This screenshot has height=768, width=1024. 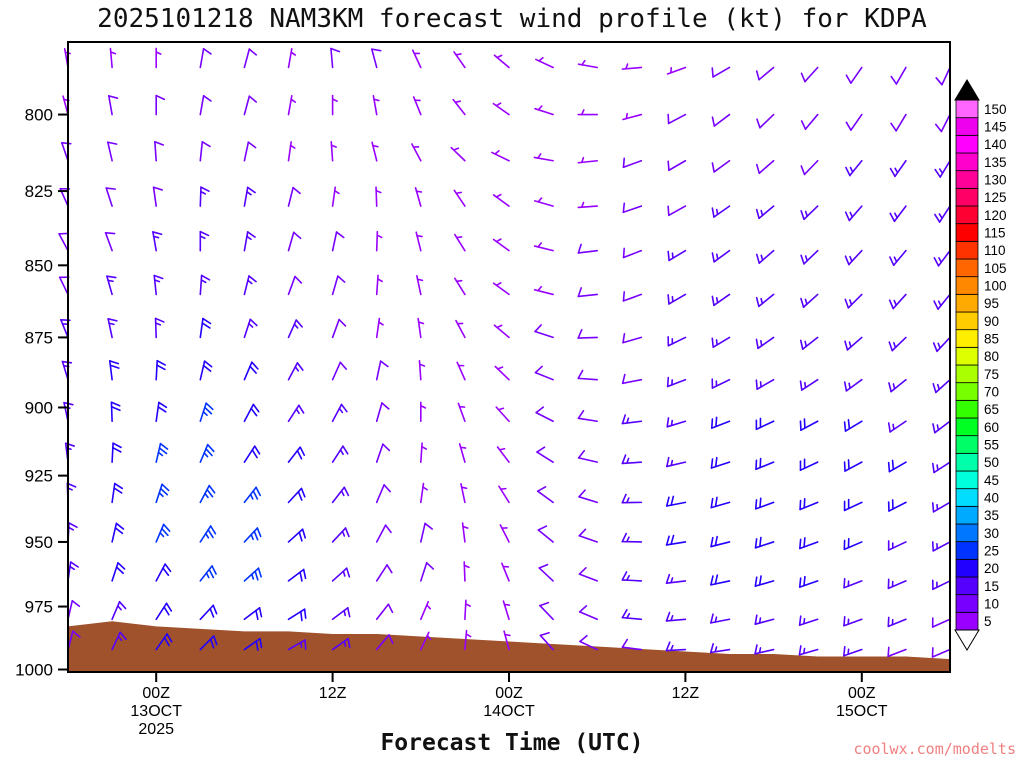 I want to click on y-tick-label: 825, so click(x=39, y=191).